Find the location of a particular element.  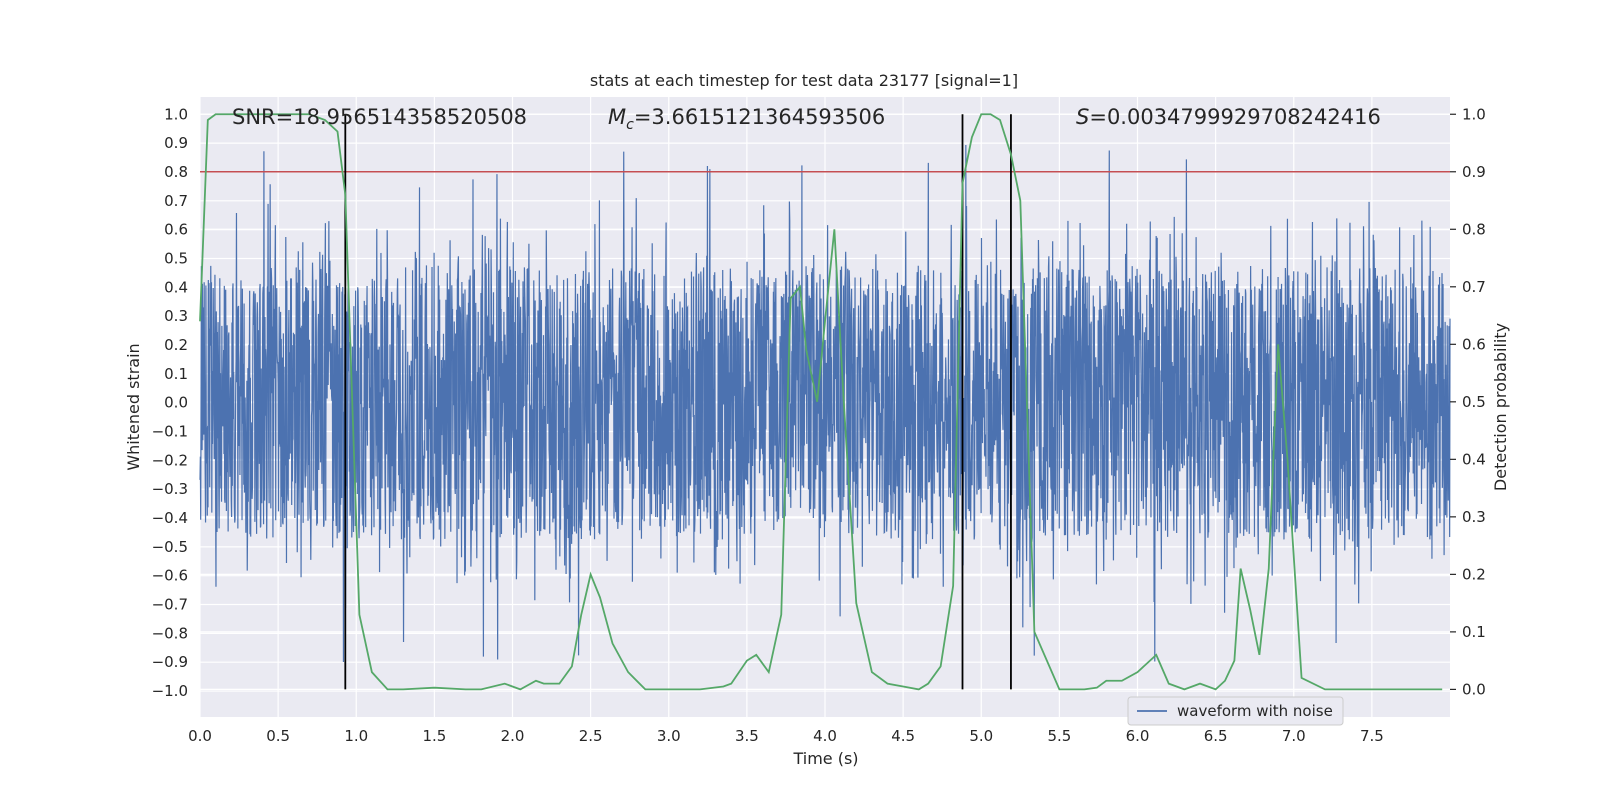

y-right-tick-label-0: 1.0 is located at coordinates (1474, 114).